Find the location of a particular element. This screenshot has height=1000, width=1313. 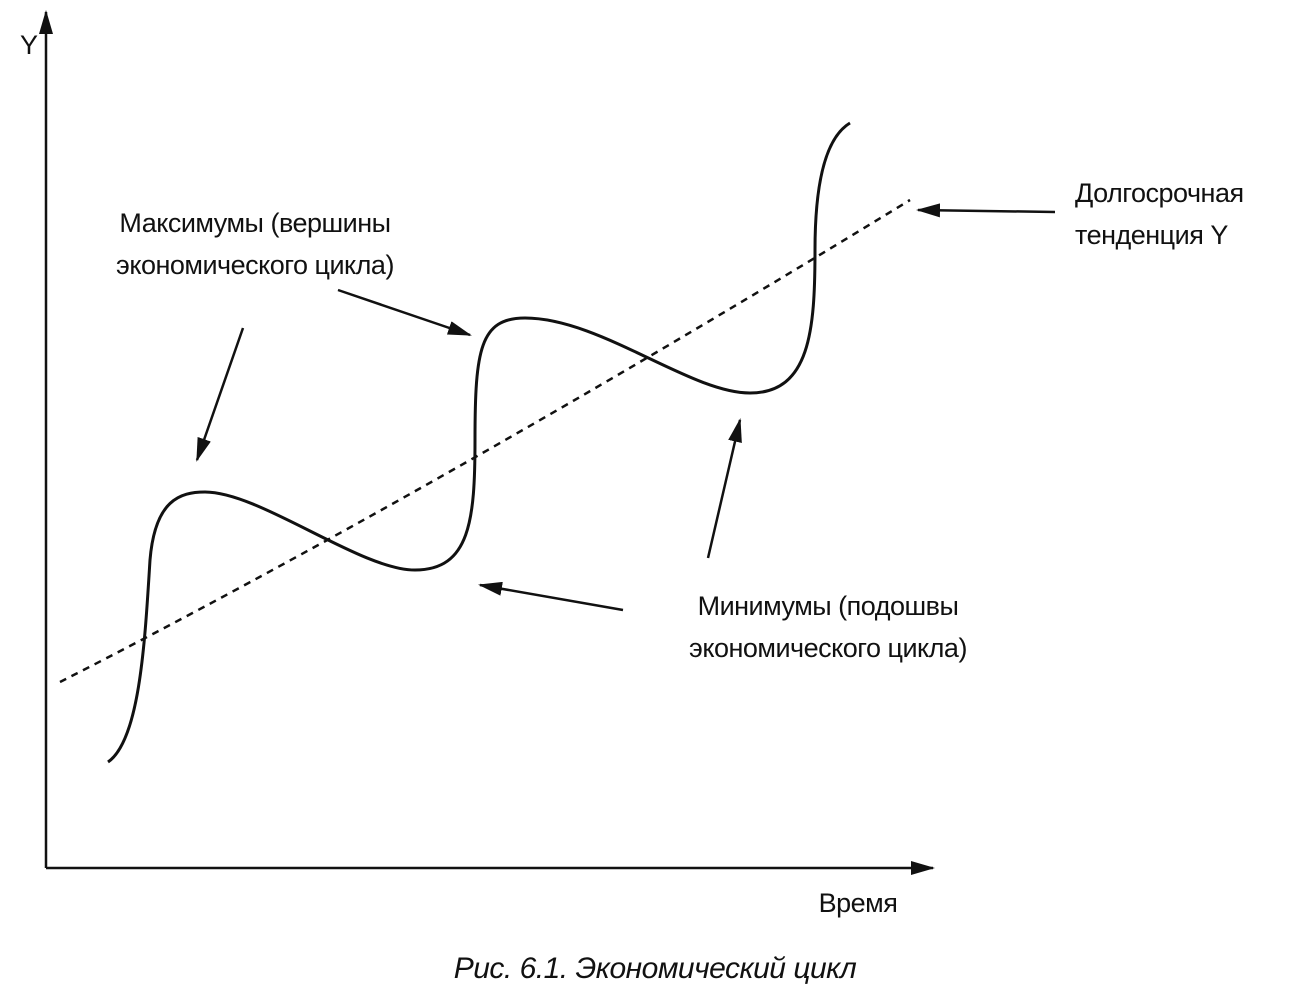

x-axis-label: Время is located at coordinates (858, 903).